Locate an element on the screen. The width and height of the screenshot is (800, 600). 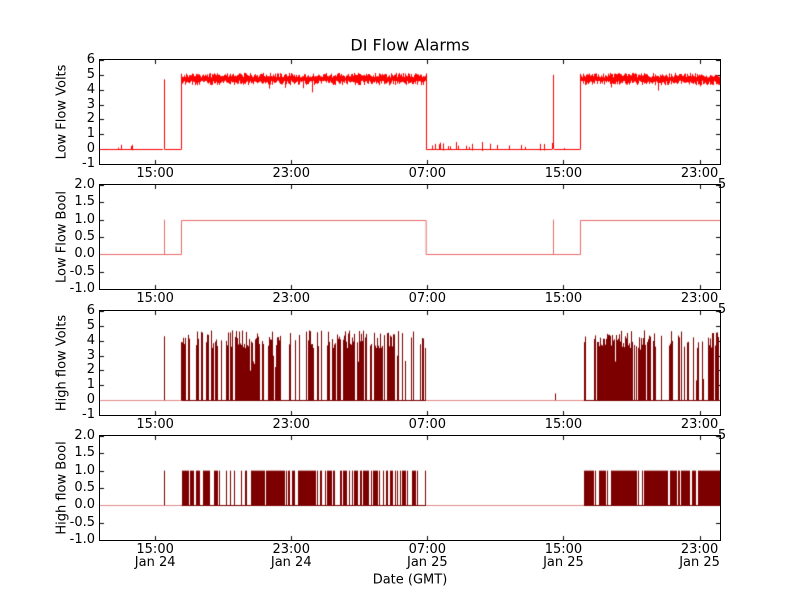
plot-canvas-high-flow-bool is located at coordinates (410, 488).